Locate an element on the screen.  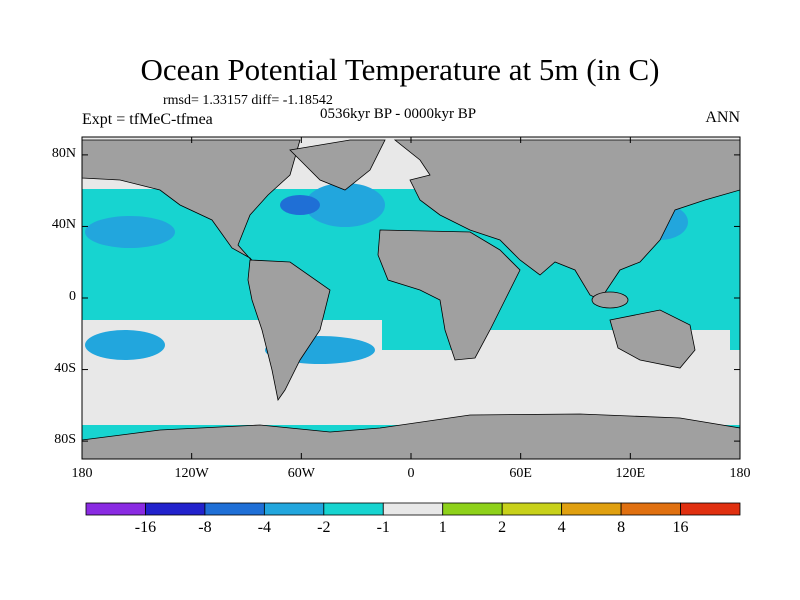
colorbar-label: 2 is located at coordinates (502, 527).